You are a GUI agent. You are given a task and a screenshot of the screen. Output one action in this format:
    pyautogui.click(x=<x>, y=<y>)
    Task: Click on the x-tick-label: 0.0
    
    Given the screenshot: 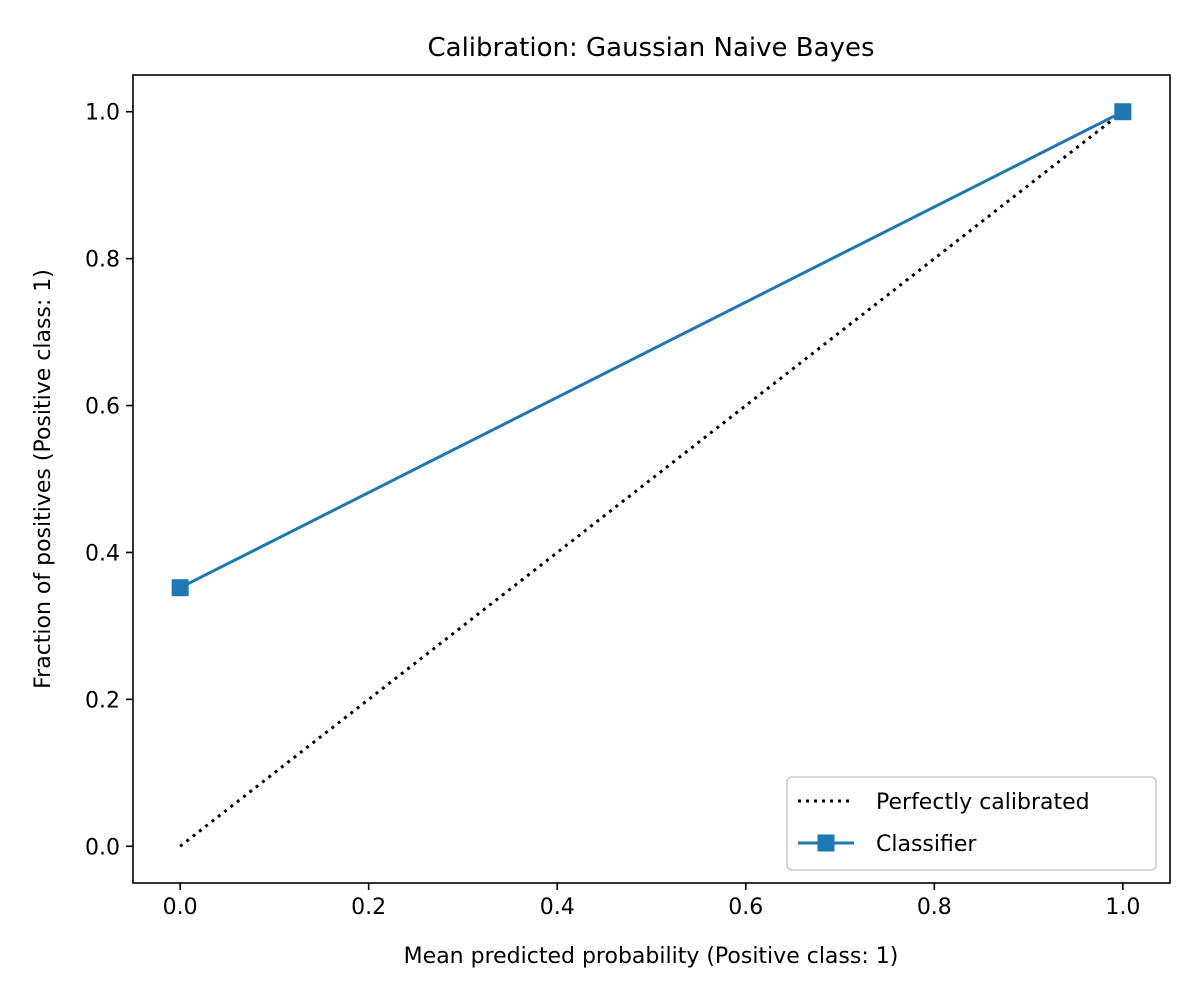 What is the action you would take?
    pyautogui.click(x=180, y=907)
    